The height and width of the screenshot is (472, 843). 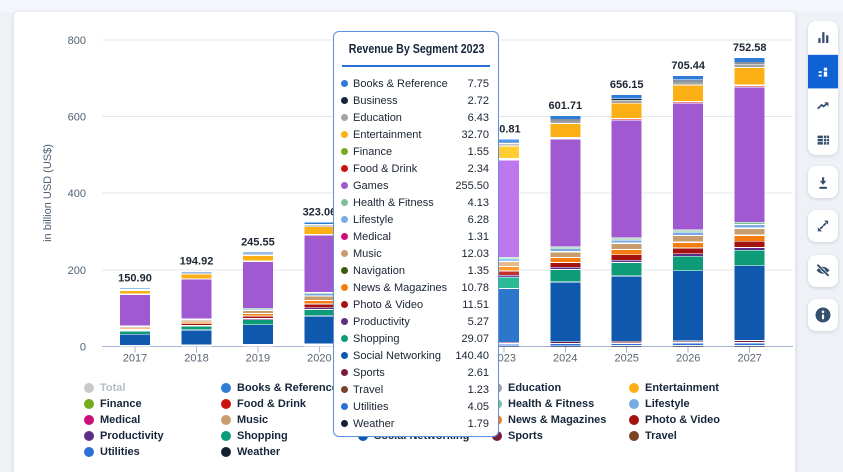 I want to click on svg-text: 2020, so click(x=319, y=359).